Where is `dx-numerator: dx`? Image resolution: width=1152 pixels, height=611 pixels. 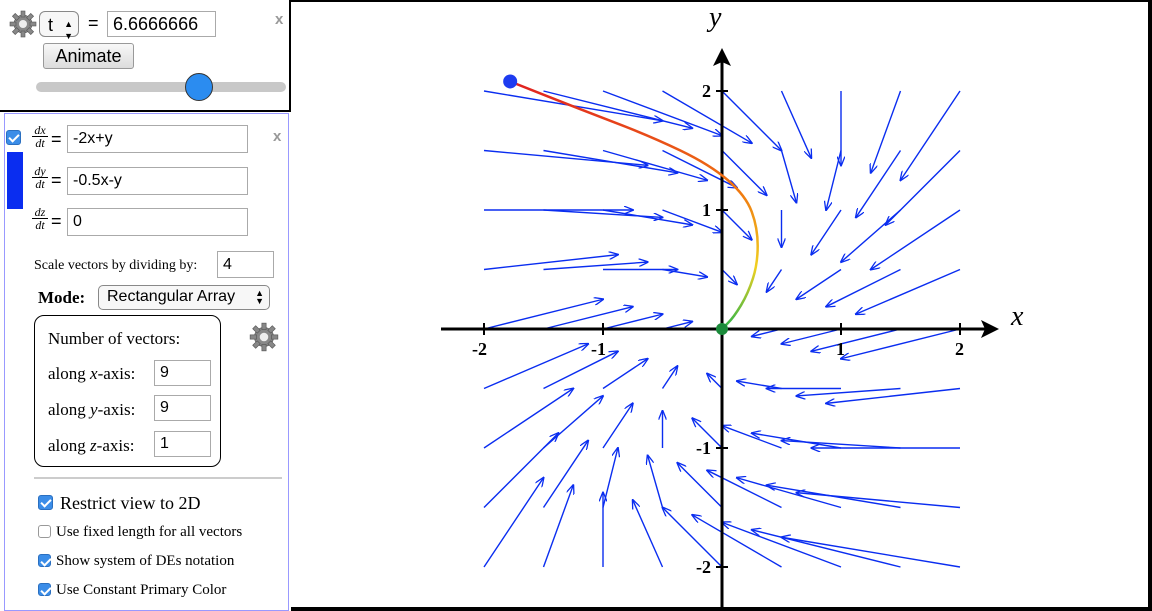
dx-numerator: dx is located at coordinates (40, 130).